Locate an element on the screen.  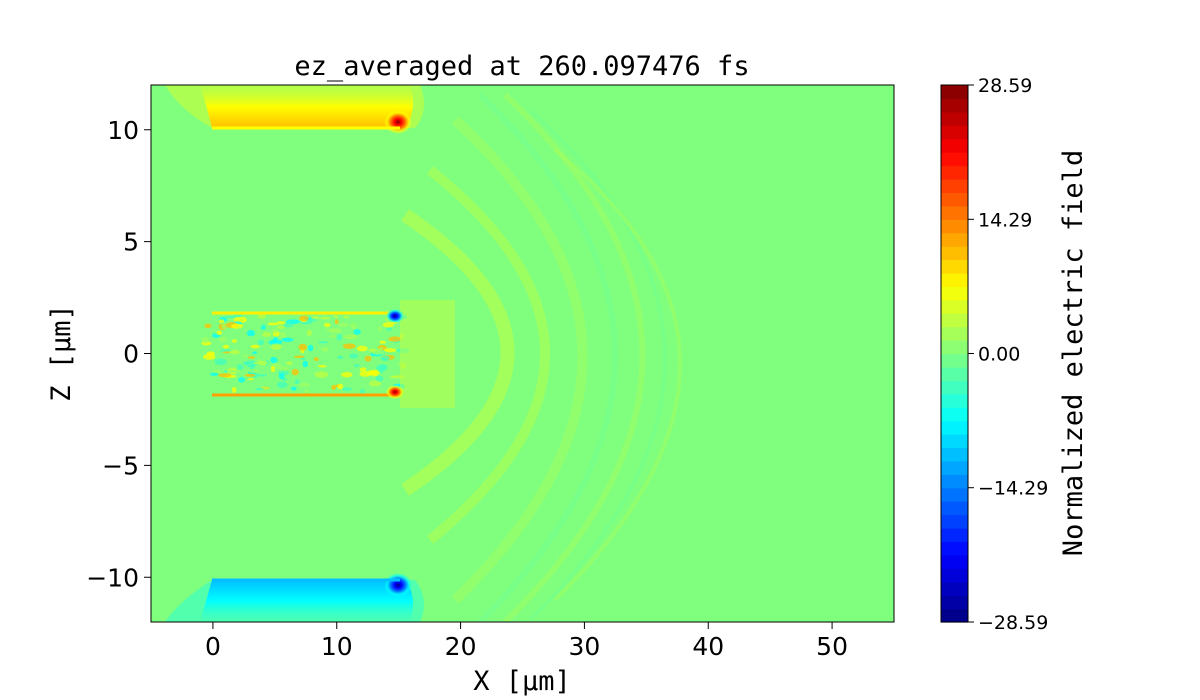
x-tick-label: 20 is located at coordinates (461, 646).